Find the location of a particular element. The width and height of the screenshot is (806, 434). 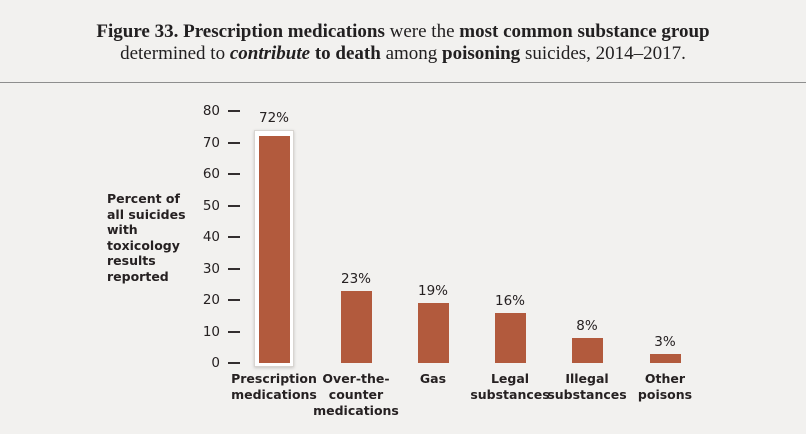

bar-value-label: 8% is located at coordinates (587, 326).